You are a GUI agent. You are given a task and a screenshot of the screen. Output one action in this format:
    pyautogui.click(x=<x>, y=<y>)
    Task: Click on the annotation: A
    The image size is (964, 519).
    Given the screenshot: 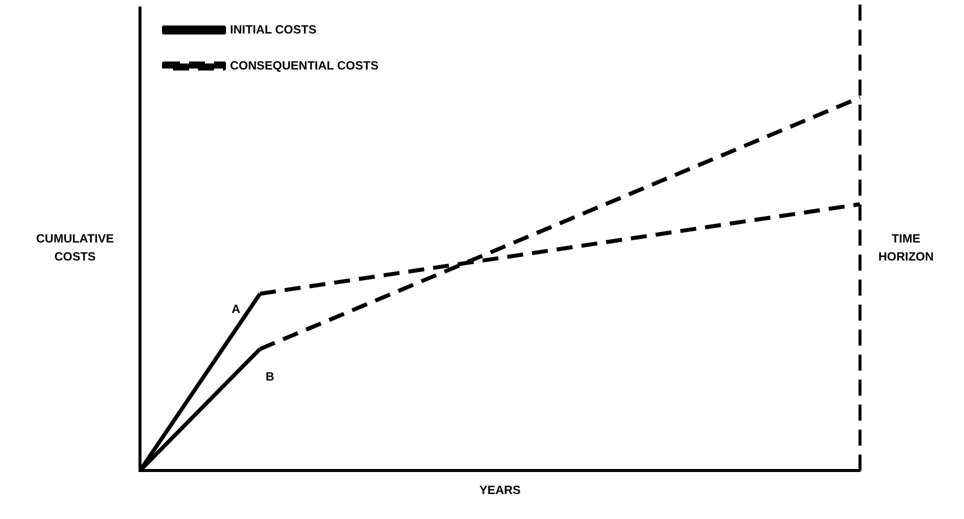 What is the action you would take?
    pyautogui.click(x=236, y=309)
    